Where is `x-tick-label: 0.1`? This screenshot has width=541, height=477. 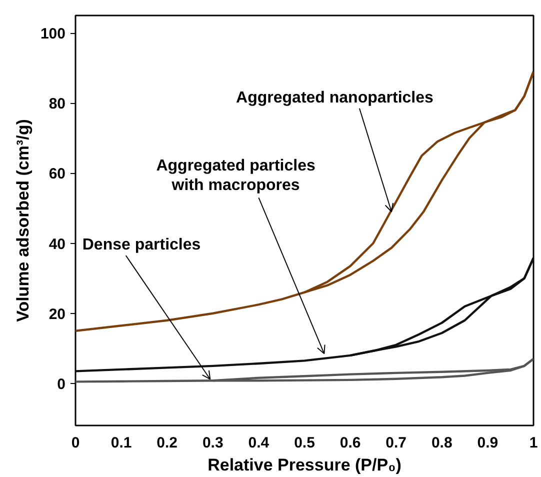
x-tick-label: 0.1 is located at coordinates (121, 443).